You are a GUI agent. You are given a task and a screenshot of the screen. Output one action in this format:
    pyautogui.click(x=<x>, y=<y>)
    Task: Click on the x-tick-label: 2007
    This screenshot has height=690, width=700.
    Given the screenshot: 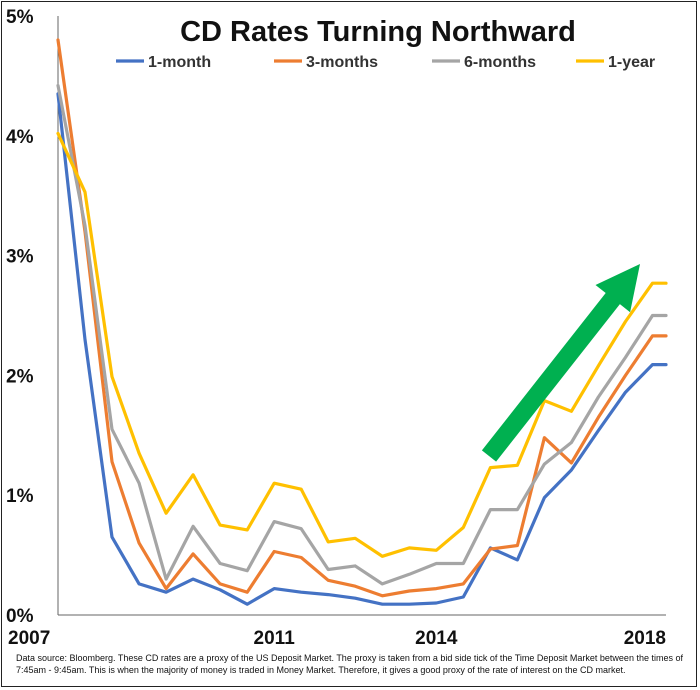 What is the action you would take?
    pyautogui.click(x=29, y=638)
    